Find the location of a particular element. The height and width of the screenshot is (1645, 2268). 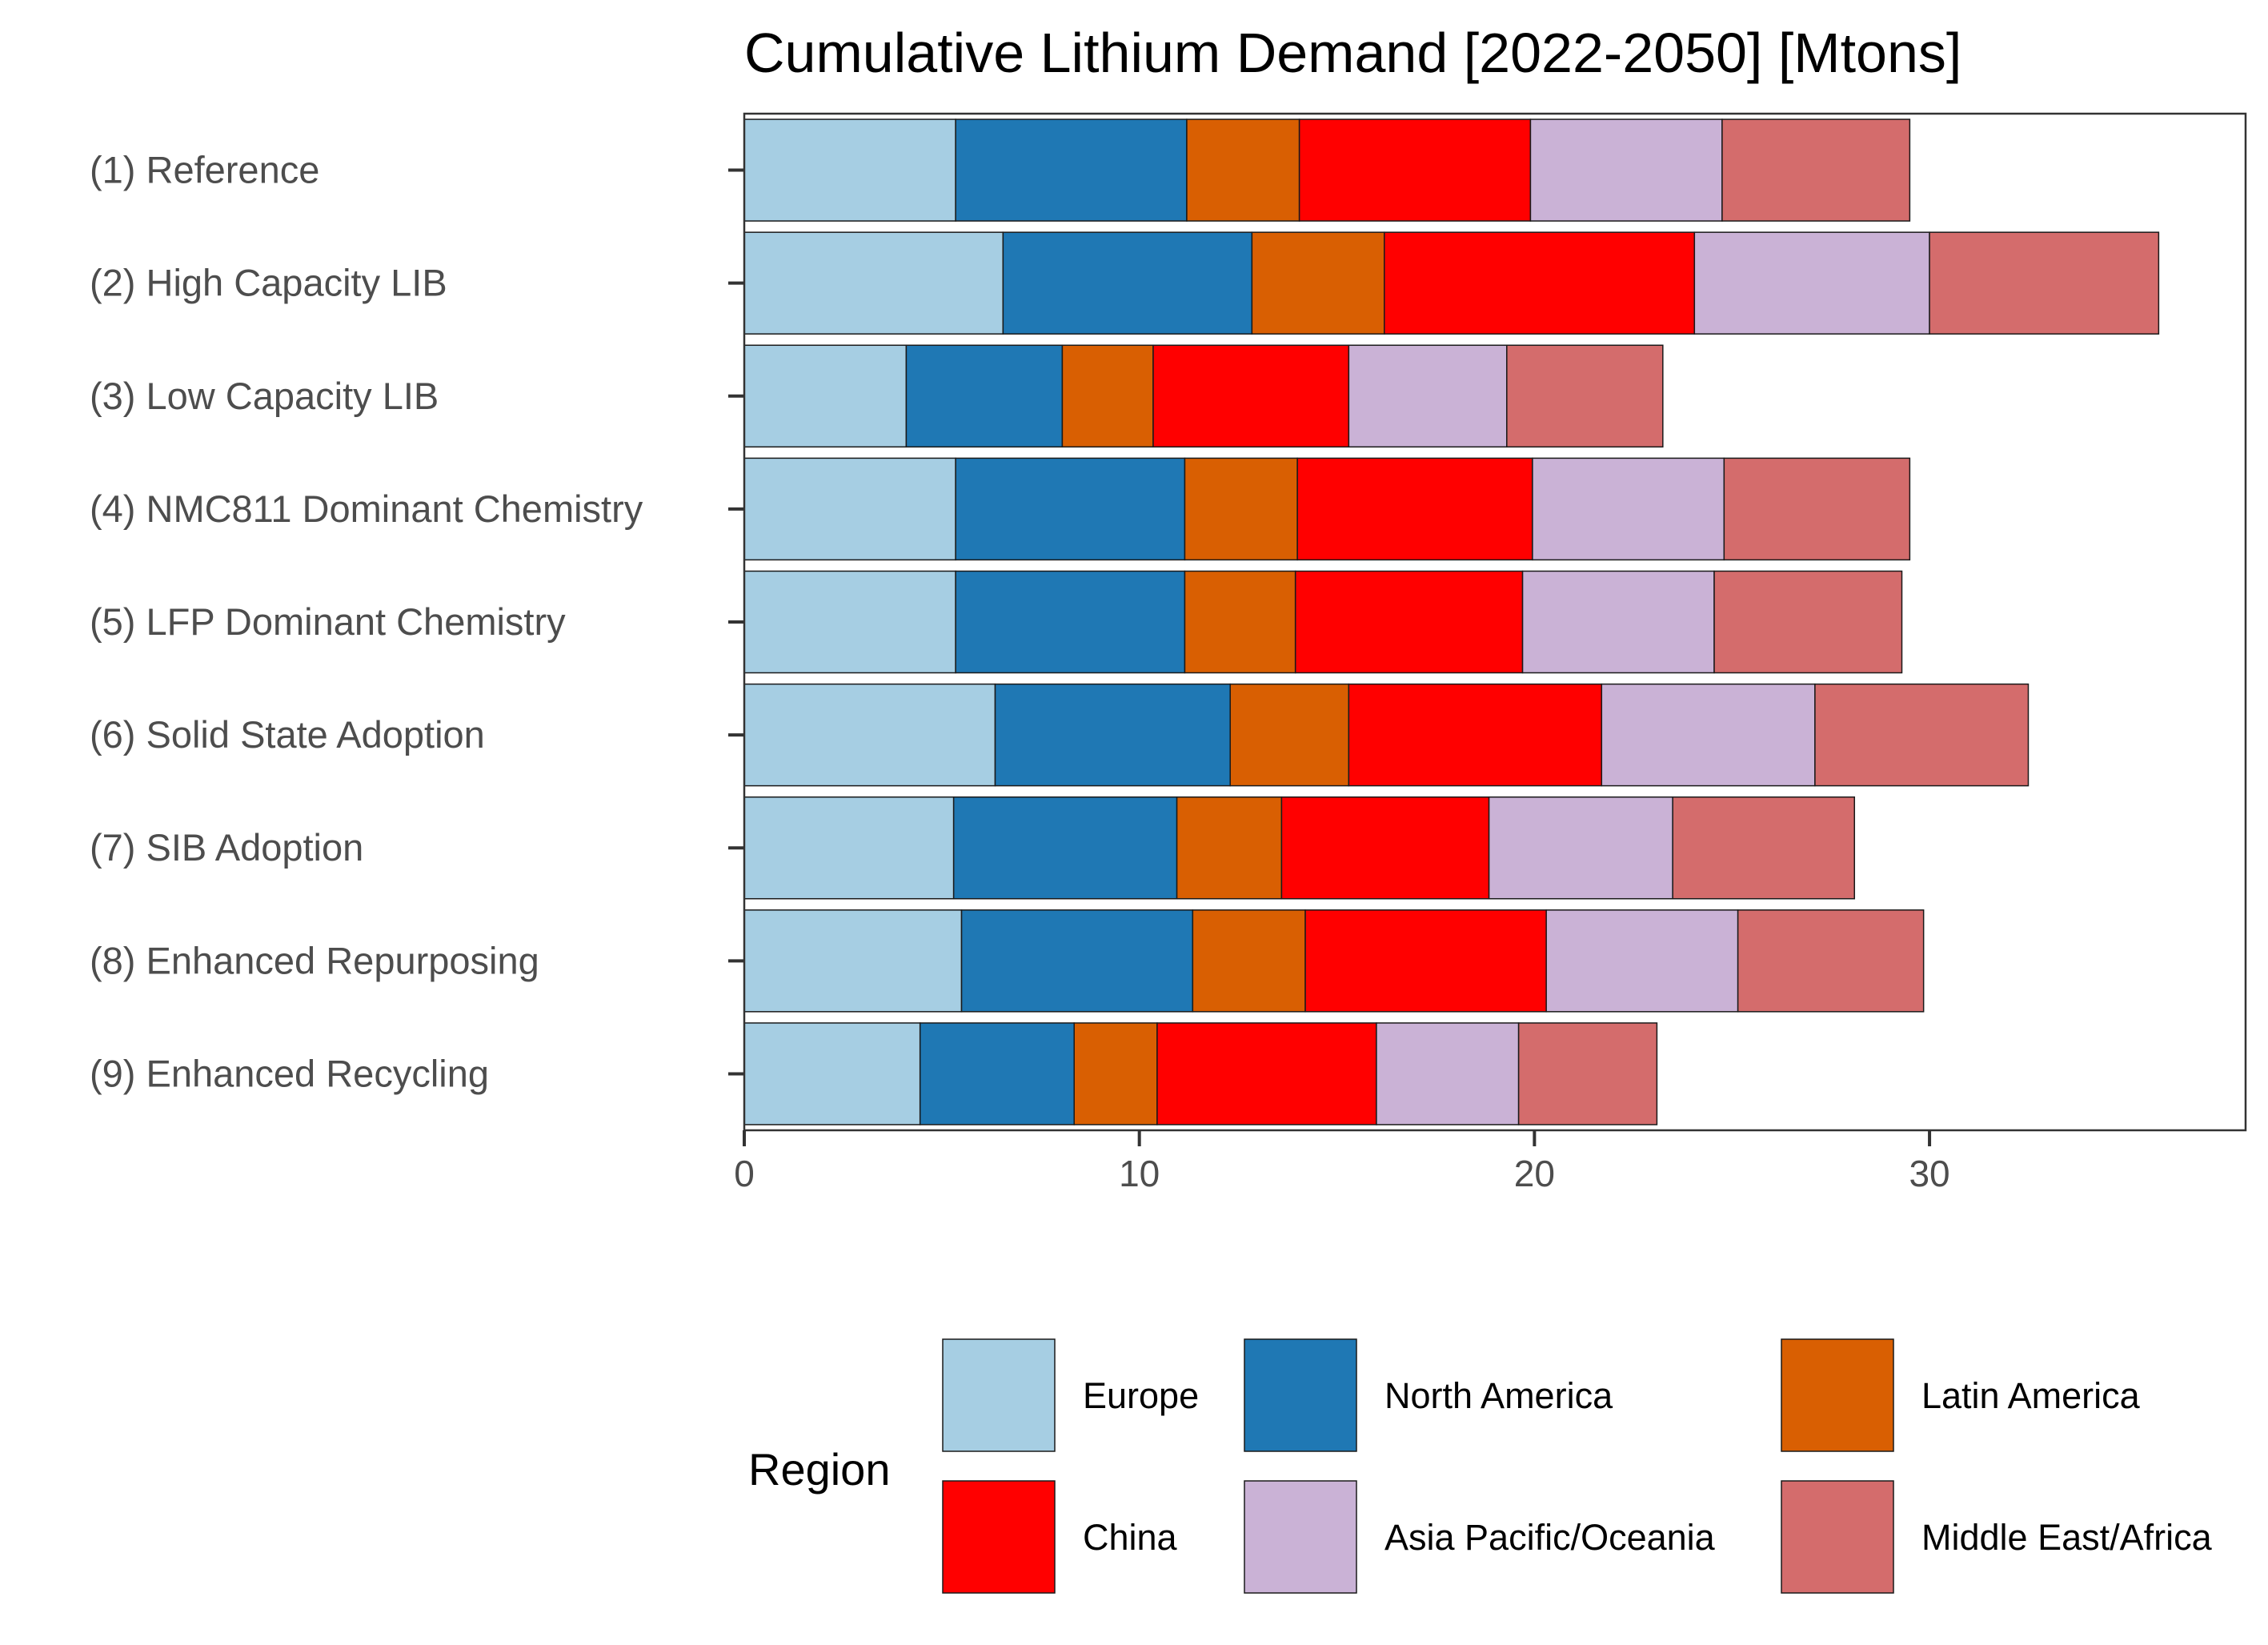

legend-item-asia-pacific-oceania: Asia Pacific/Oceania is located at coordinates (1480, 1537).